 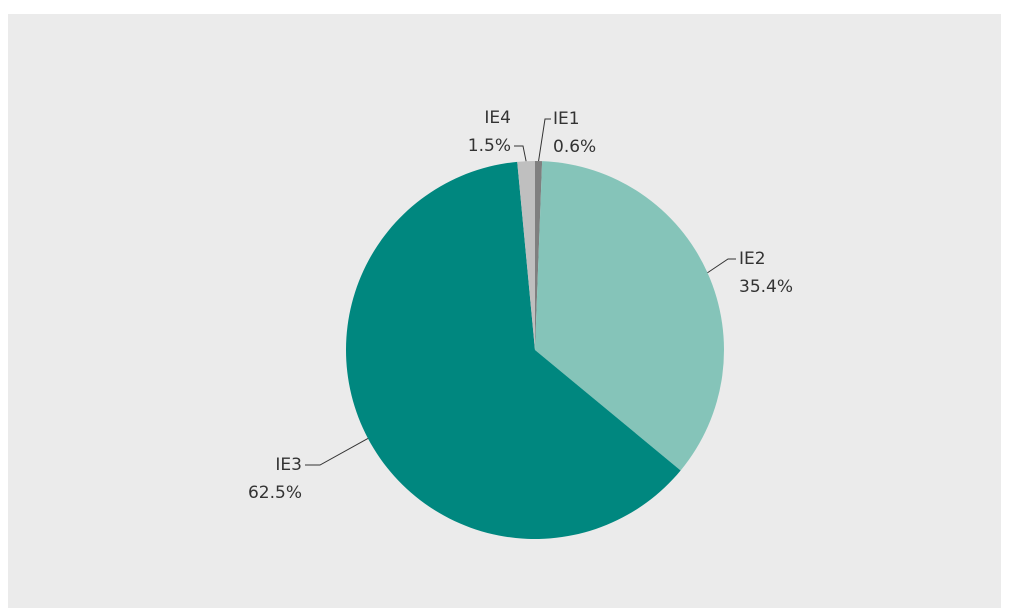 I want to click on slice-value-label: 0.6%, so click(x=574, y=147).